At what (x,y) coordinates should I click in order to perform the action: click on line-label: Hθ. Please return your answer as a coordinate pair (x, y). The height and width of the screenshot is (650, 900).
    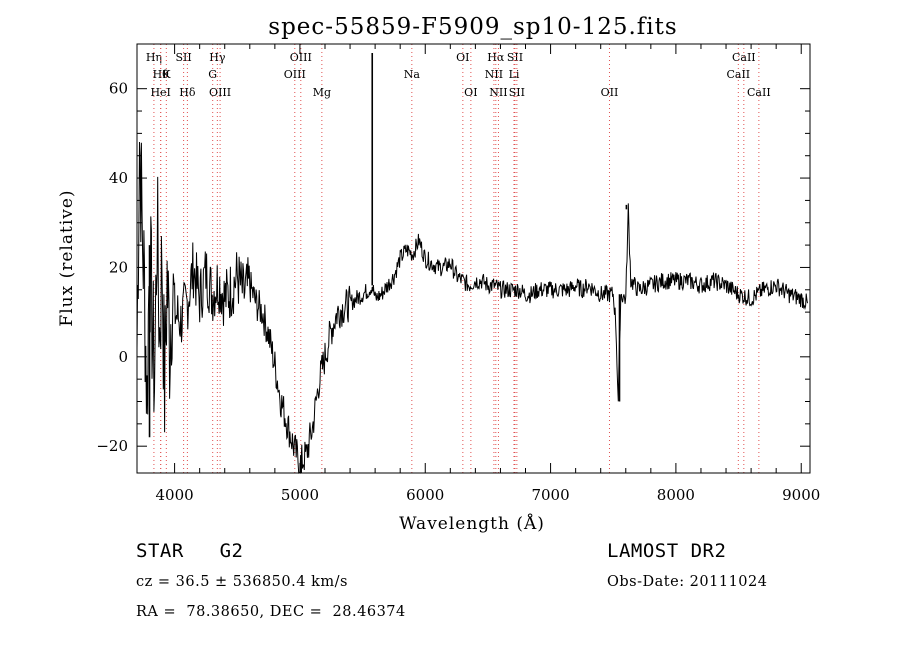
    Looking at the image, I should click on (161, 74).